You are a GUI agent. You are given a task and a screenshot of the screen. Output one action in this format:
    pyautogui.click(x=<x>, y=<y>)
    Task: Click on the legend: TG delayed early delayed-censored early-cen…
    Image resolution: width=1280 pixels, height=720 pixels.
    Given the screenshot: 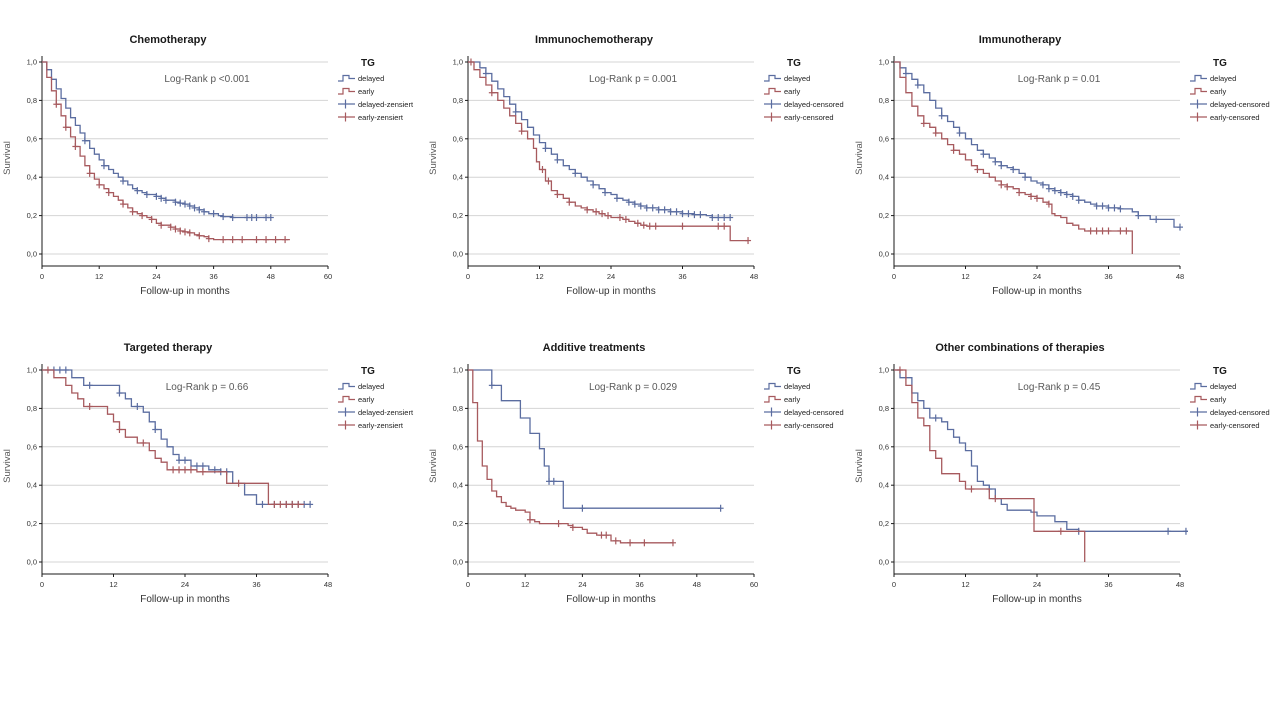 What is the action you would take?
    pyautogui.click(x=808, y=90)
    